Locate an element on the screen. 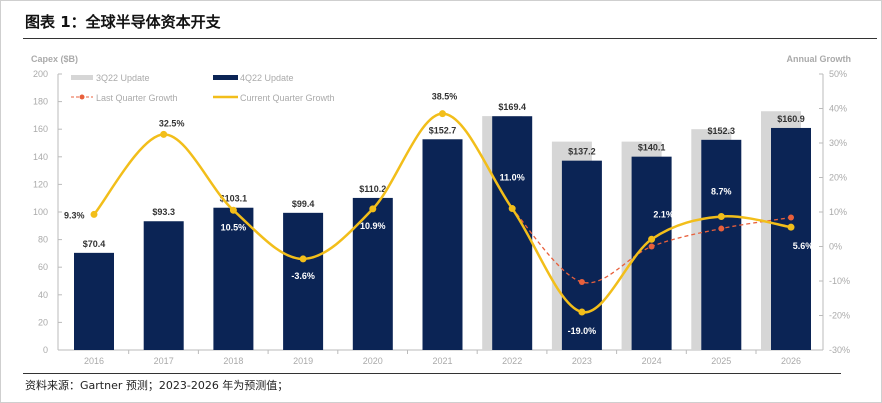 This screenshot has width=882, height=403. y-axis-label: Capex ($B) is located at coordinates (54, 59).